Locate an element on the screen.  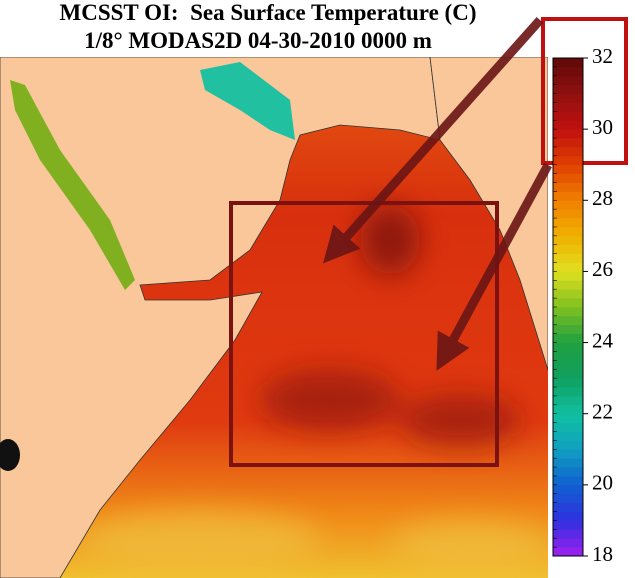
colorbar-tick-label: 28 is located at coordinates (602, 198).